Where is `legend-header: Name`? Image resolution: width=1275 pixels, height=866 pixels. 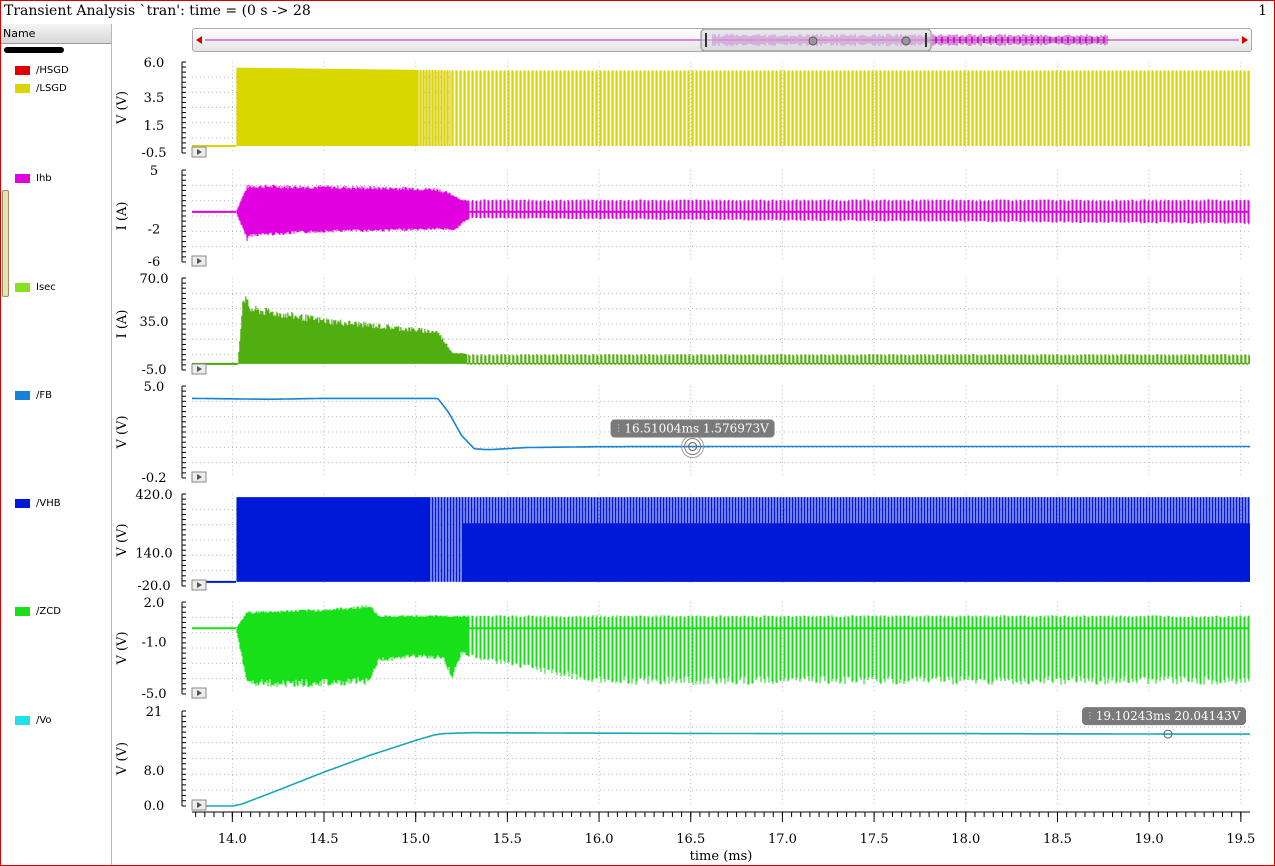 legend-header: Name is located at coordinates (56, 34).